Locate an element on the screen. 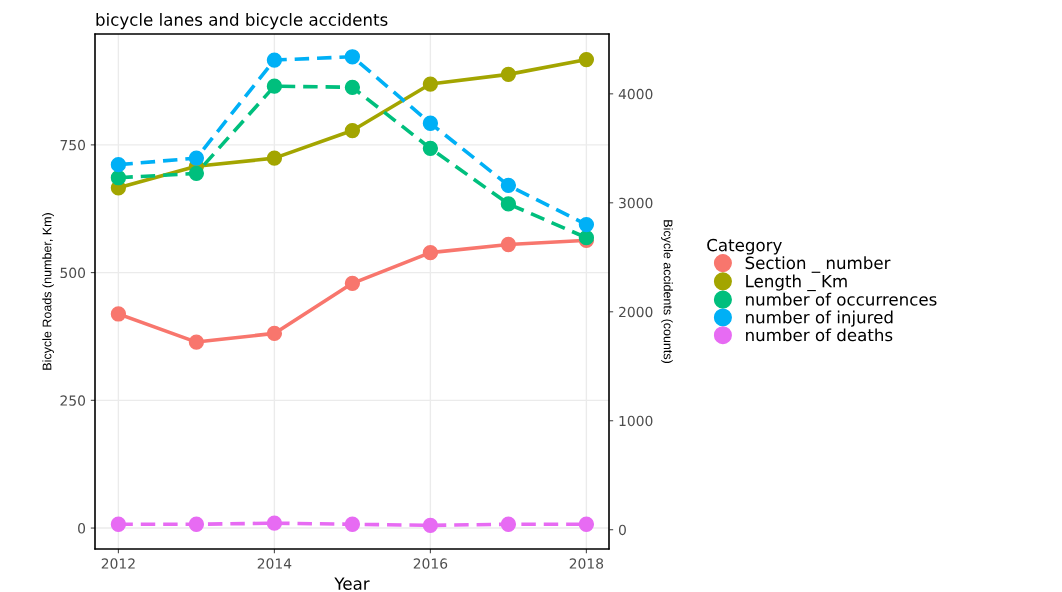  y2-tick-label: 1000 is located at coordinates (636, 421).